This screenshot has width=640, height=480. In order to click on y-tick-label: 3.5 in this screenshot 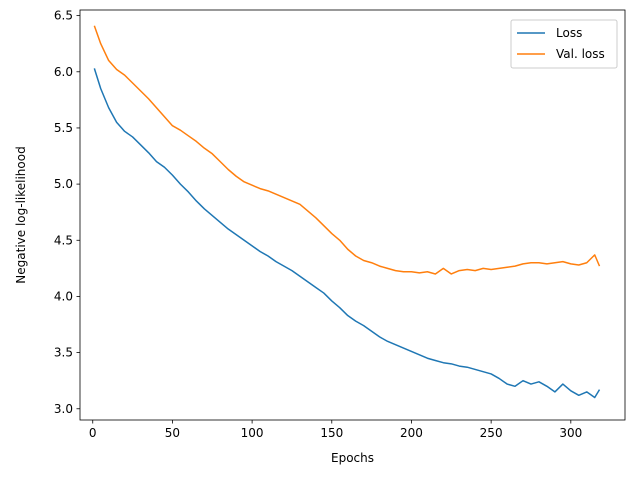, I will do `click(63, 353)`.